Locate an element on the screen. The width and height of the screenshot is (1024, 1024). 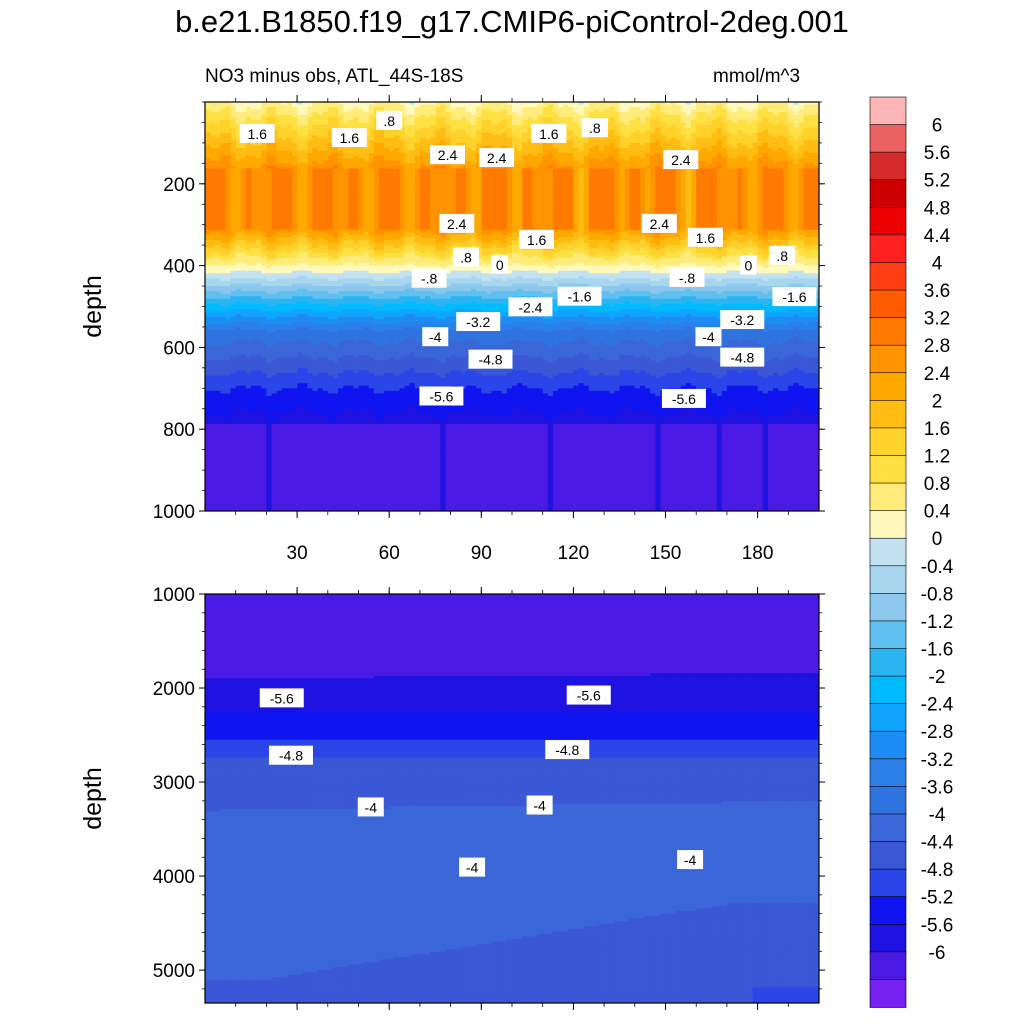
contour-label: -4.8 is located at coordinates (567, 750).